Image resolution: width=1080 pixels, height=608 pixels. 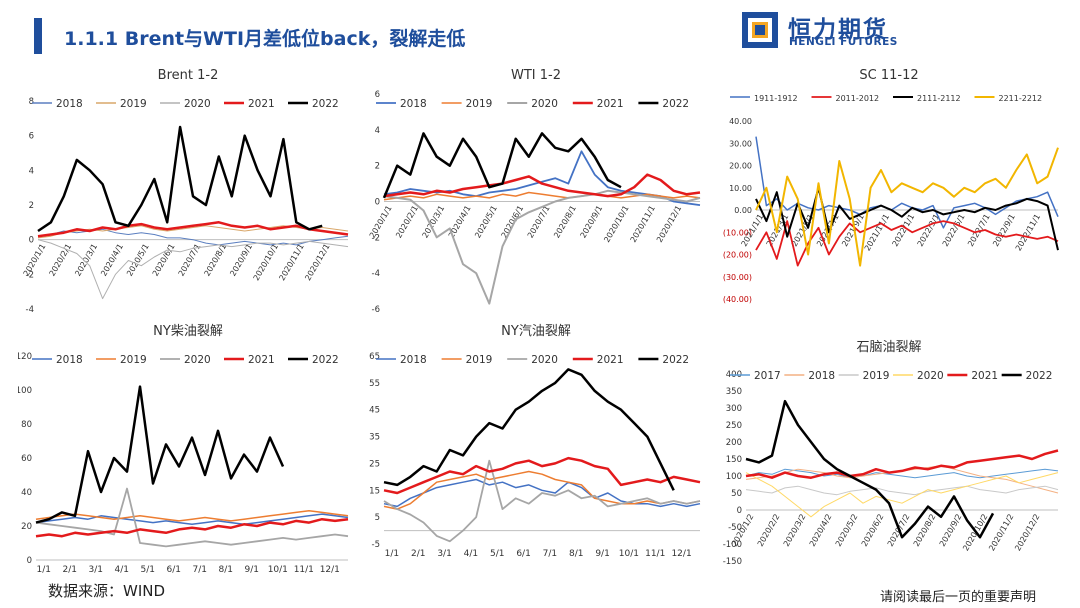 I want to click on x-tick-label: 2020/10/1, so click(x=616, y=224).